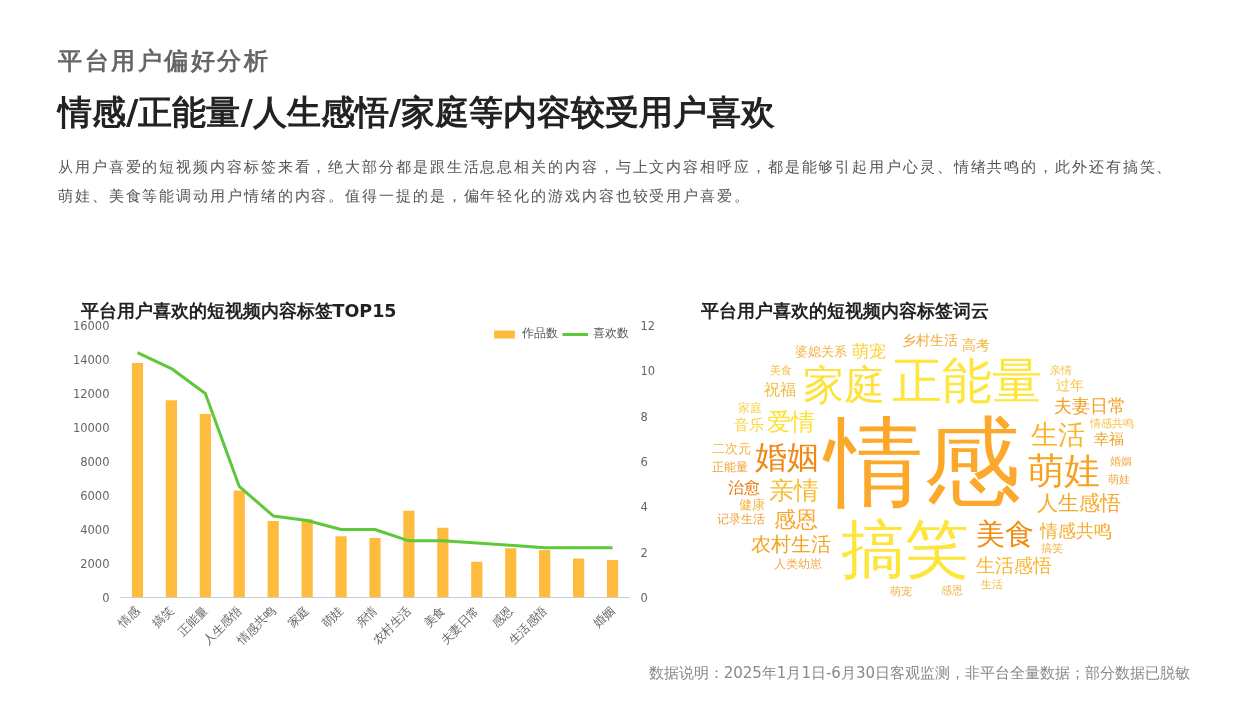 The width and height of the screenshot is (1250, 703). What do you see at coordinates (644, 462) in the screenshot?
I see `y2-tick-label: 6` at bounding box center [644, 462].